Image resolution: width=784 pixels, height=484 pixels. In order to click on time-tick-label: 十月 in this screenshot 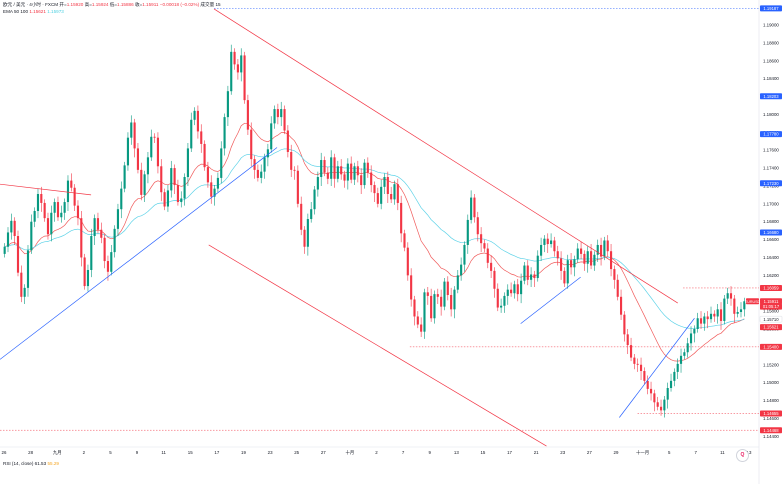, I will do `click(349, 452)`.